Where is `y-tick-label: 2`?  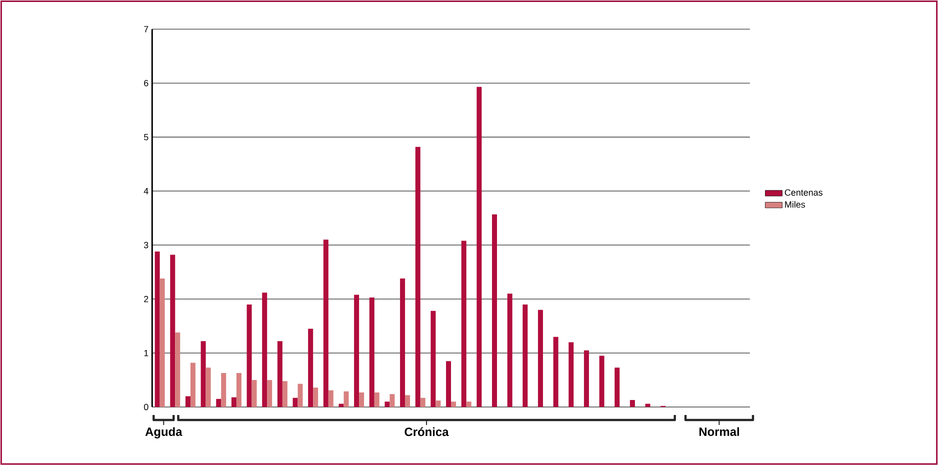
y-tick-label: 2 is located at coordinates (146, 299).